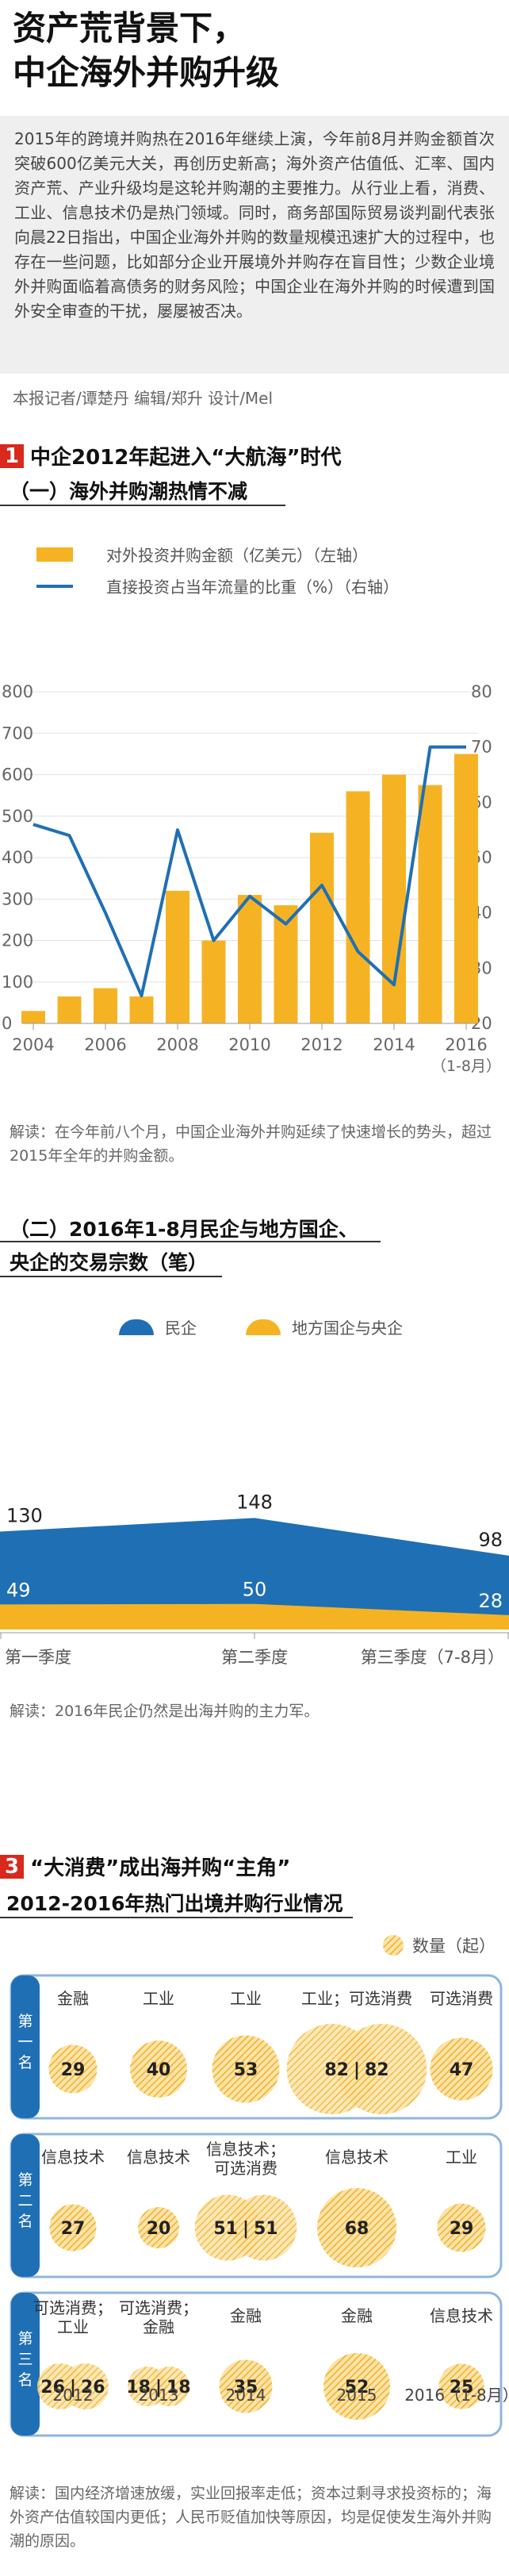 The image size is (509, 2576). I want to click on count-label: 20, so click(159, 2229).